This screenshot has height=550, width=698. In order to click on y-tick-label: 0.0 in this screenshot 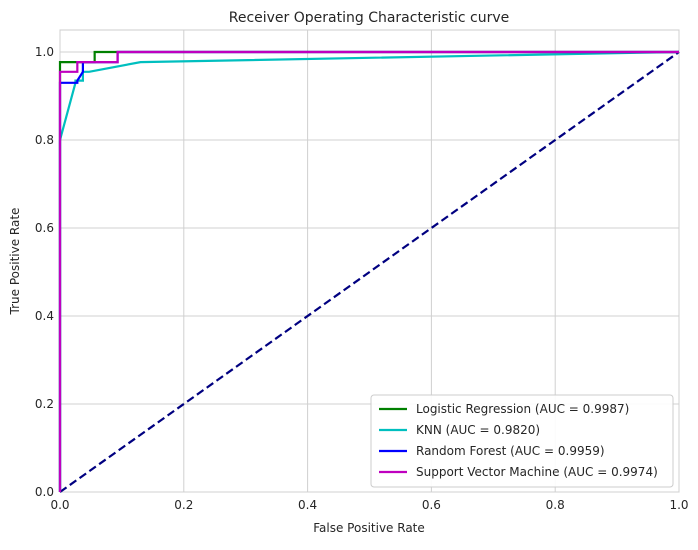, I will do `click(44, 492)`.